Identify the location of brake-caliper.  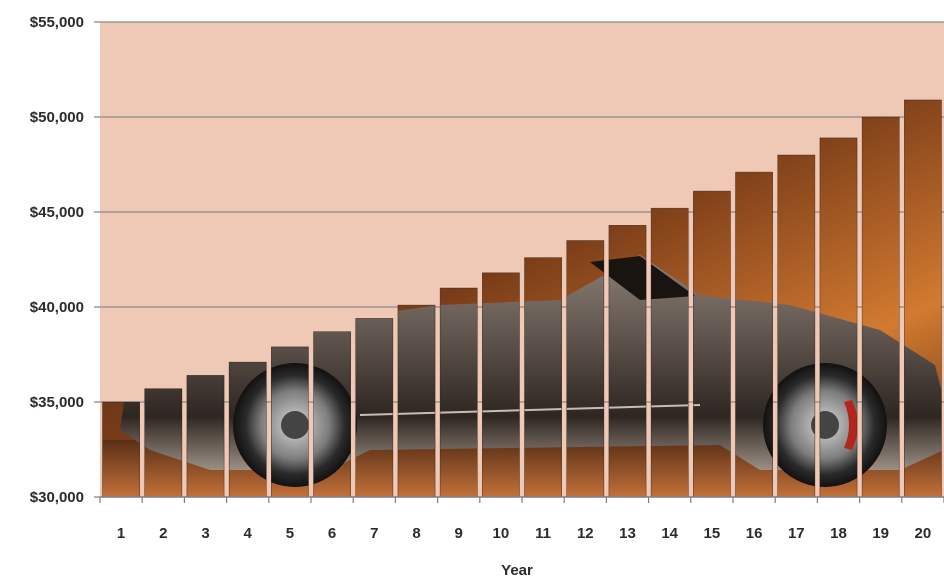
(851, 425).